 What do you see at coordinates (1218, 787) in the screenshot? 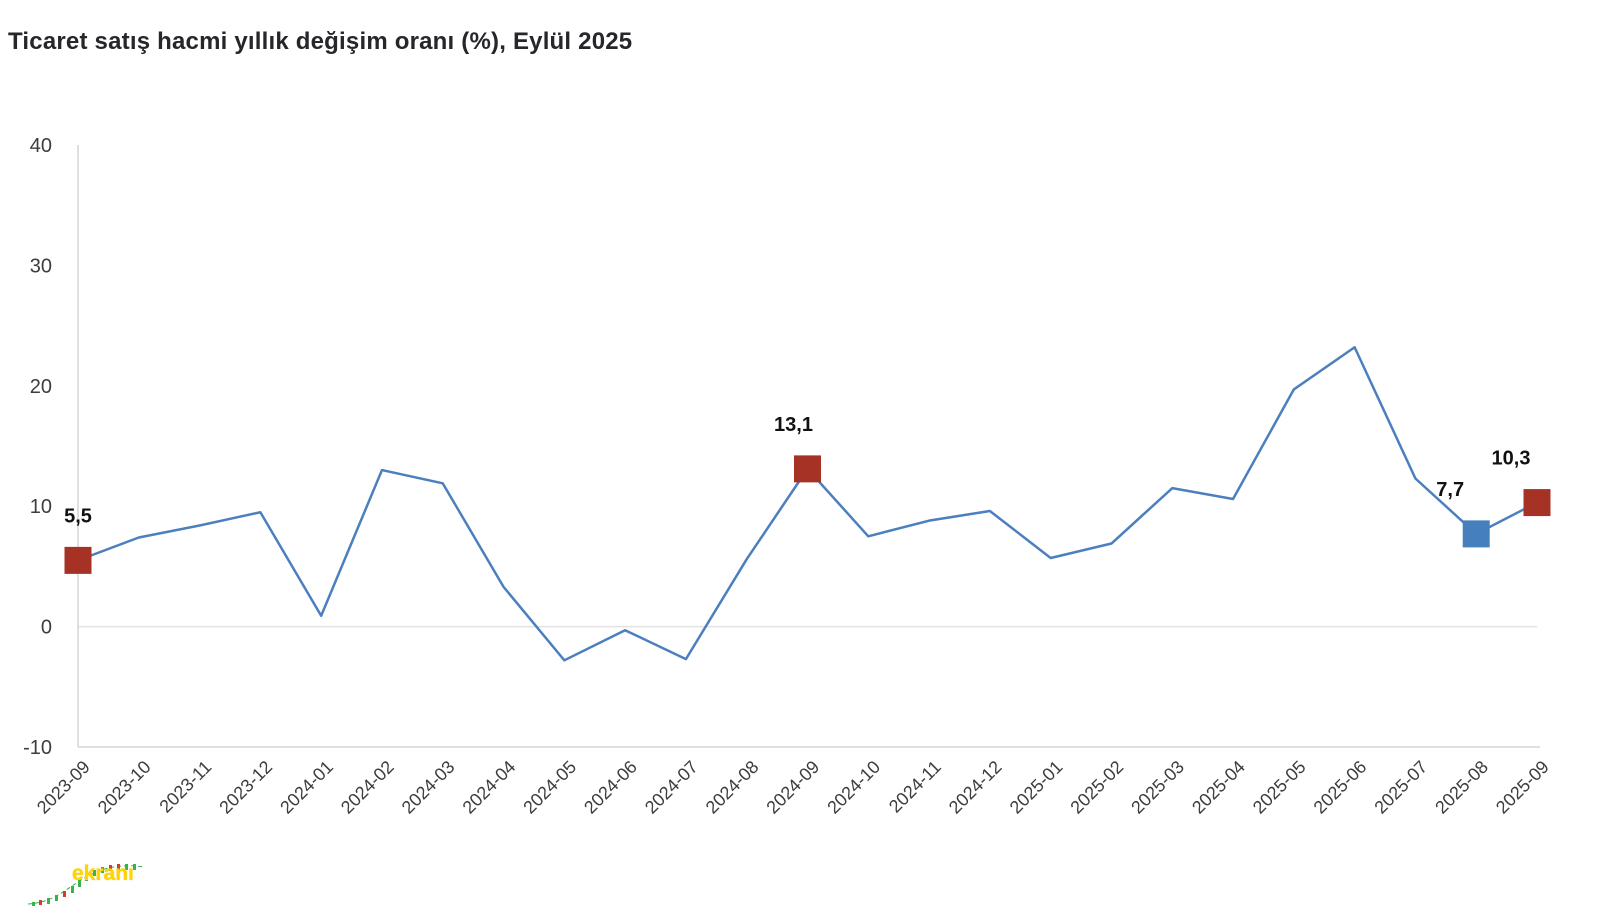
I see `x-axis-label: 2025-04` at bounding box center [1218, 787].